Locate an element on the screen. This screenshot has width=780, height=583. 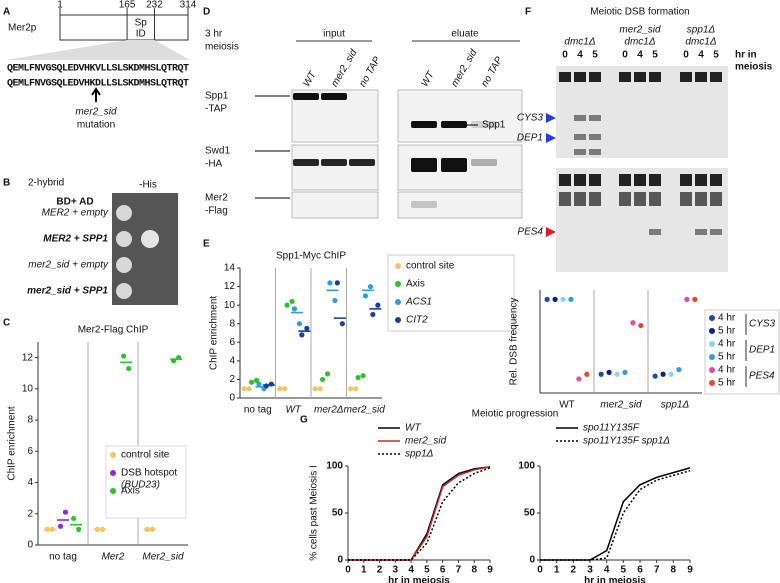
legend-label: control site is located at coordinates (145, 455).